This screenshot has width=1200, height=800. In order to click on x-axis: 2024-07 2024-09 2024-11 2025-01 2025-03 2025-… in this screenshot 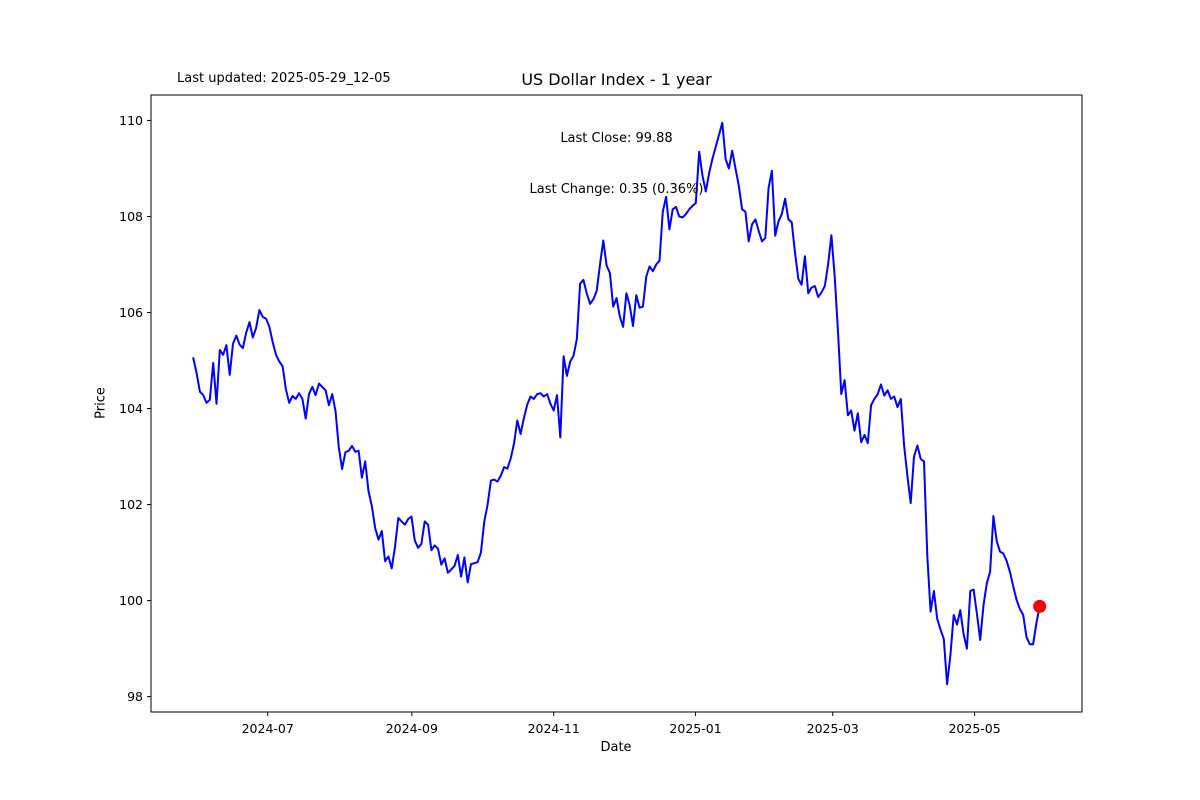, I will do `click(621, 724)`.